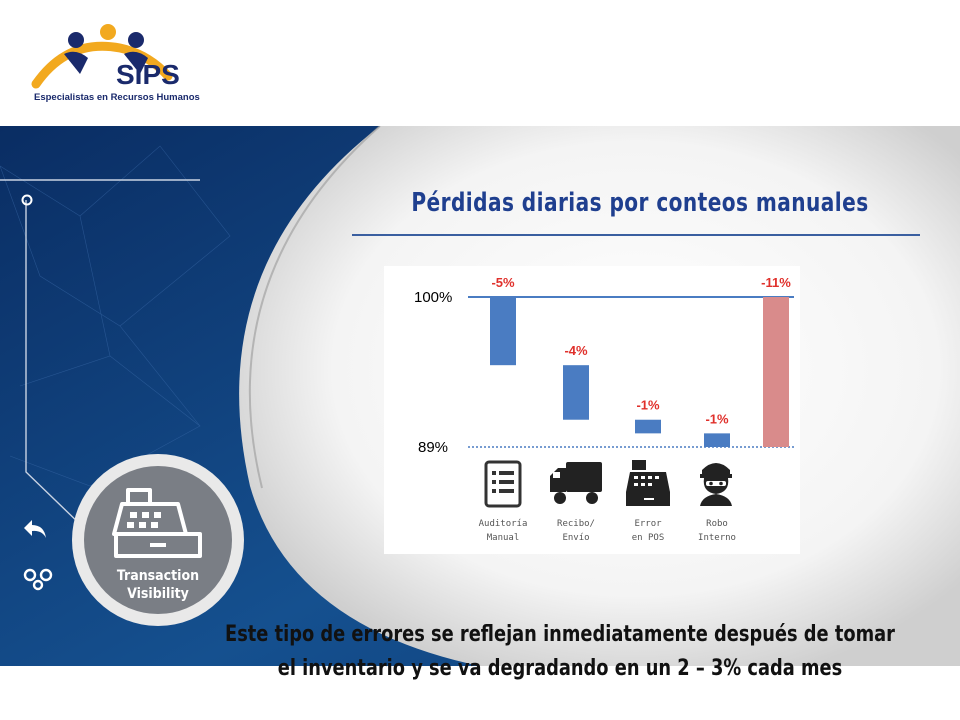  Describe the element at coordinates (148, 74) in the screenshot. I see `logo-brand: SIPS` at that location.